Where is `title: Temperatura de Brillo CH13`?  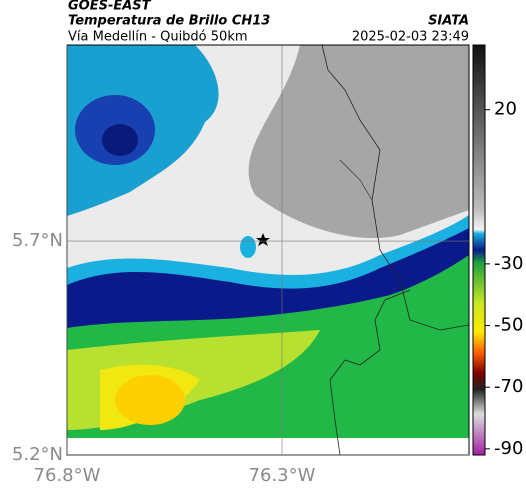 title: Temperatura de Brillo CH13 is located at coordinates (169, 21).